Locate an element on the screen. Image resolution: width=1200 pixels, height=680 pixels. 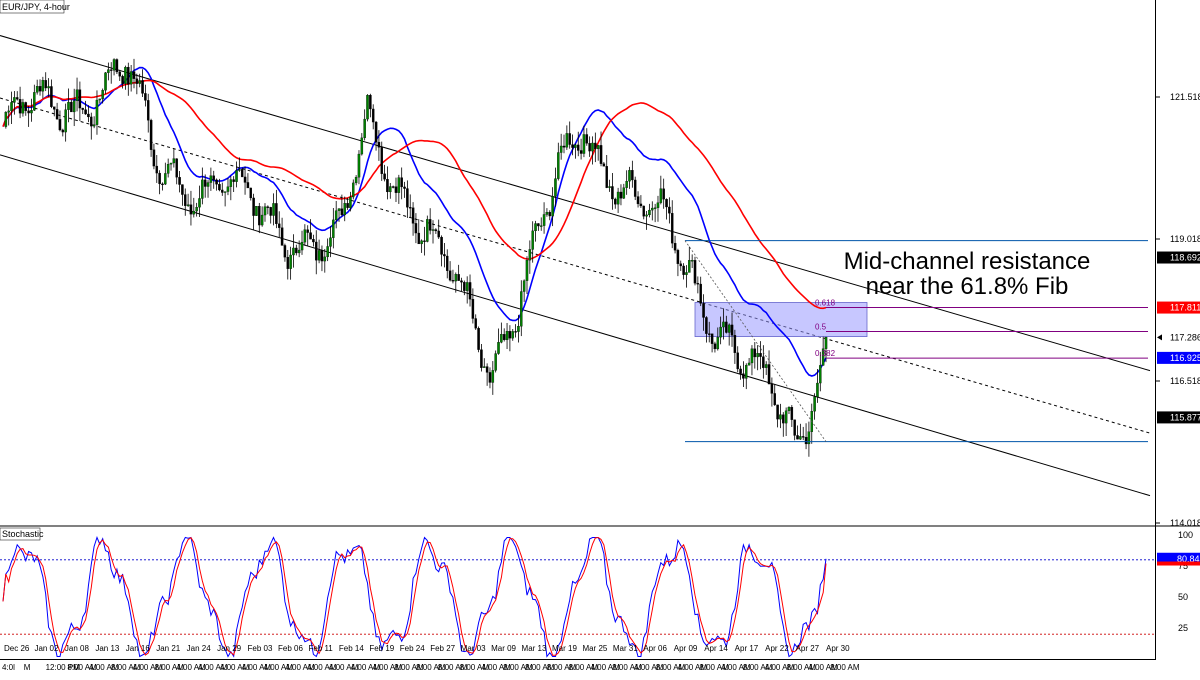
date-label: Feb 24 is located at coordinates (412, 648).